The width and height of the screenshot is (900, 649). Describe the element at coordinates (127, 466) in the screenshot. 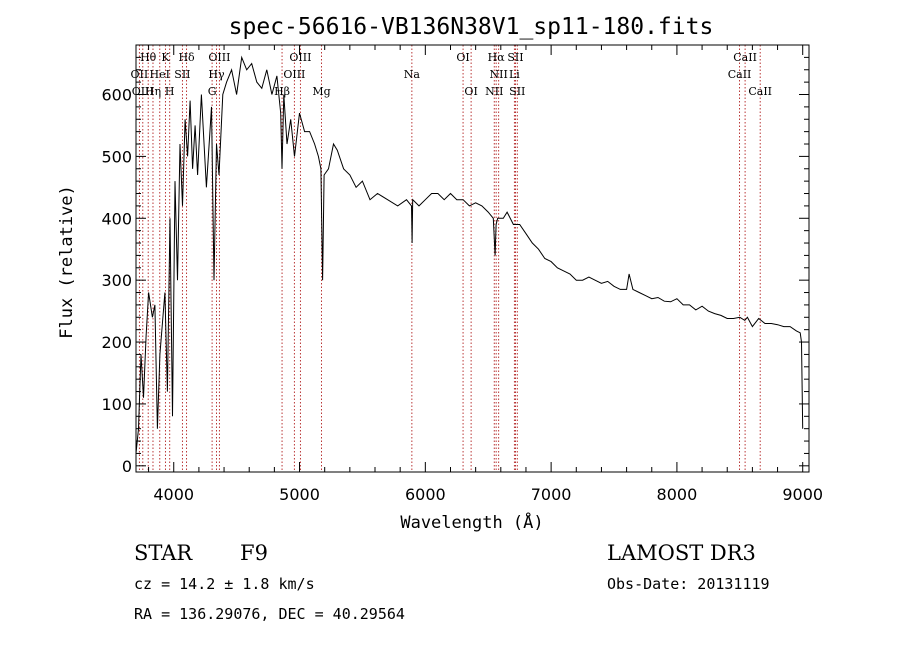

I see `y-tick-label: 0` at that location.